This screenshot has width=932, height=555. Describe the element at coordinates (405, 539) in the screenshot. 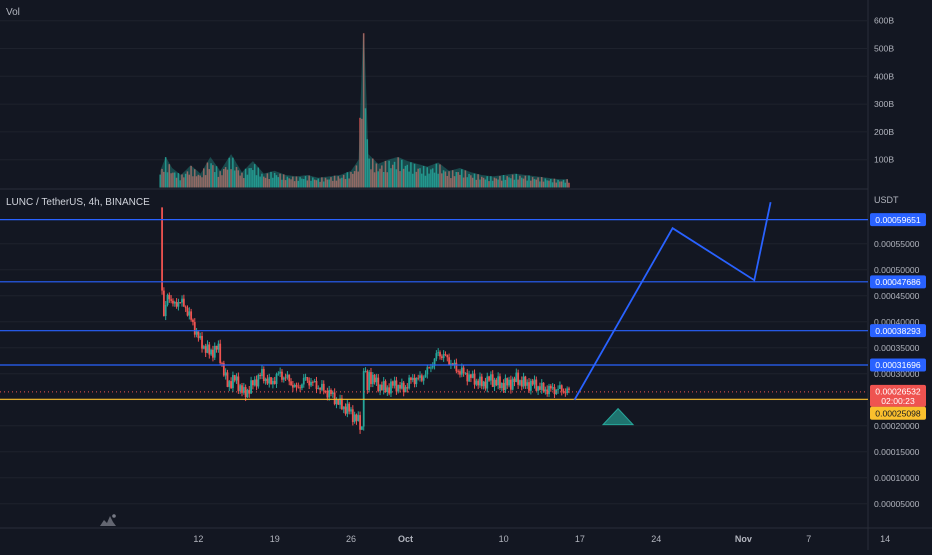

I see `time-tick-label: Oct` at that location.